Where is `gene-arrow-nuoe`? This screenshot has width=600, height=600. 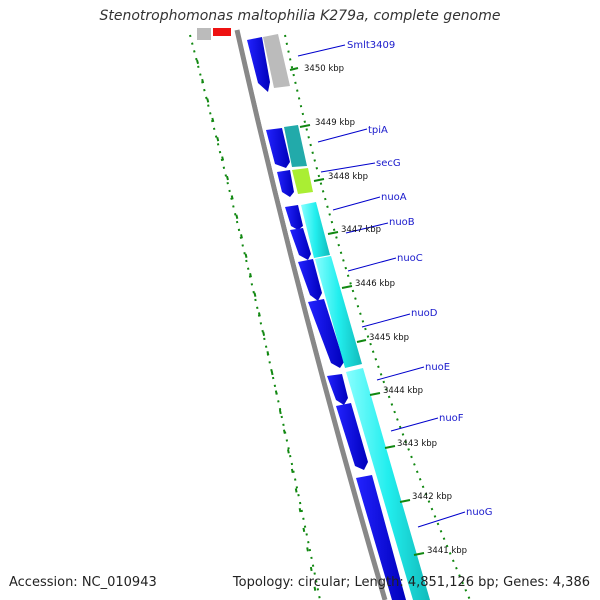 gene-arrow-nuoe is located at coordinates (337, 389).